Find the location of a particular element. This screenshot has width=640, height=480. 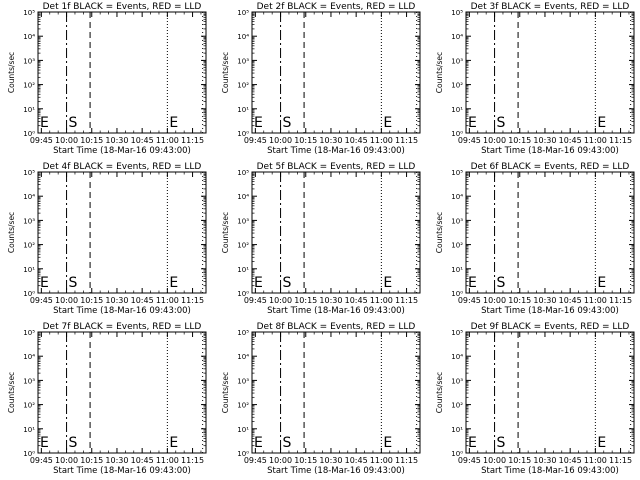

x-tick-label: 10:30 is located at coordinates (544, 460).